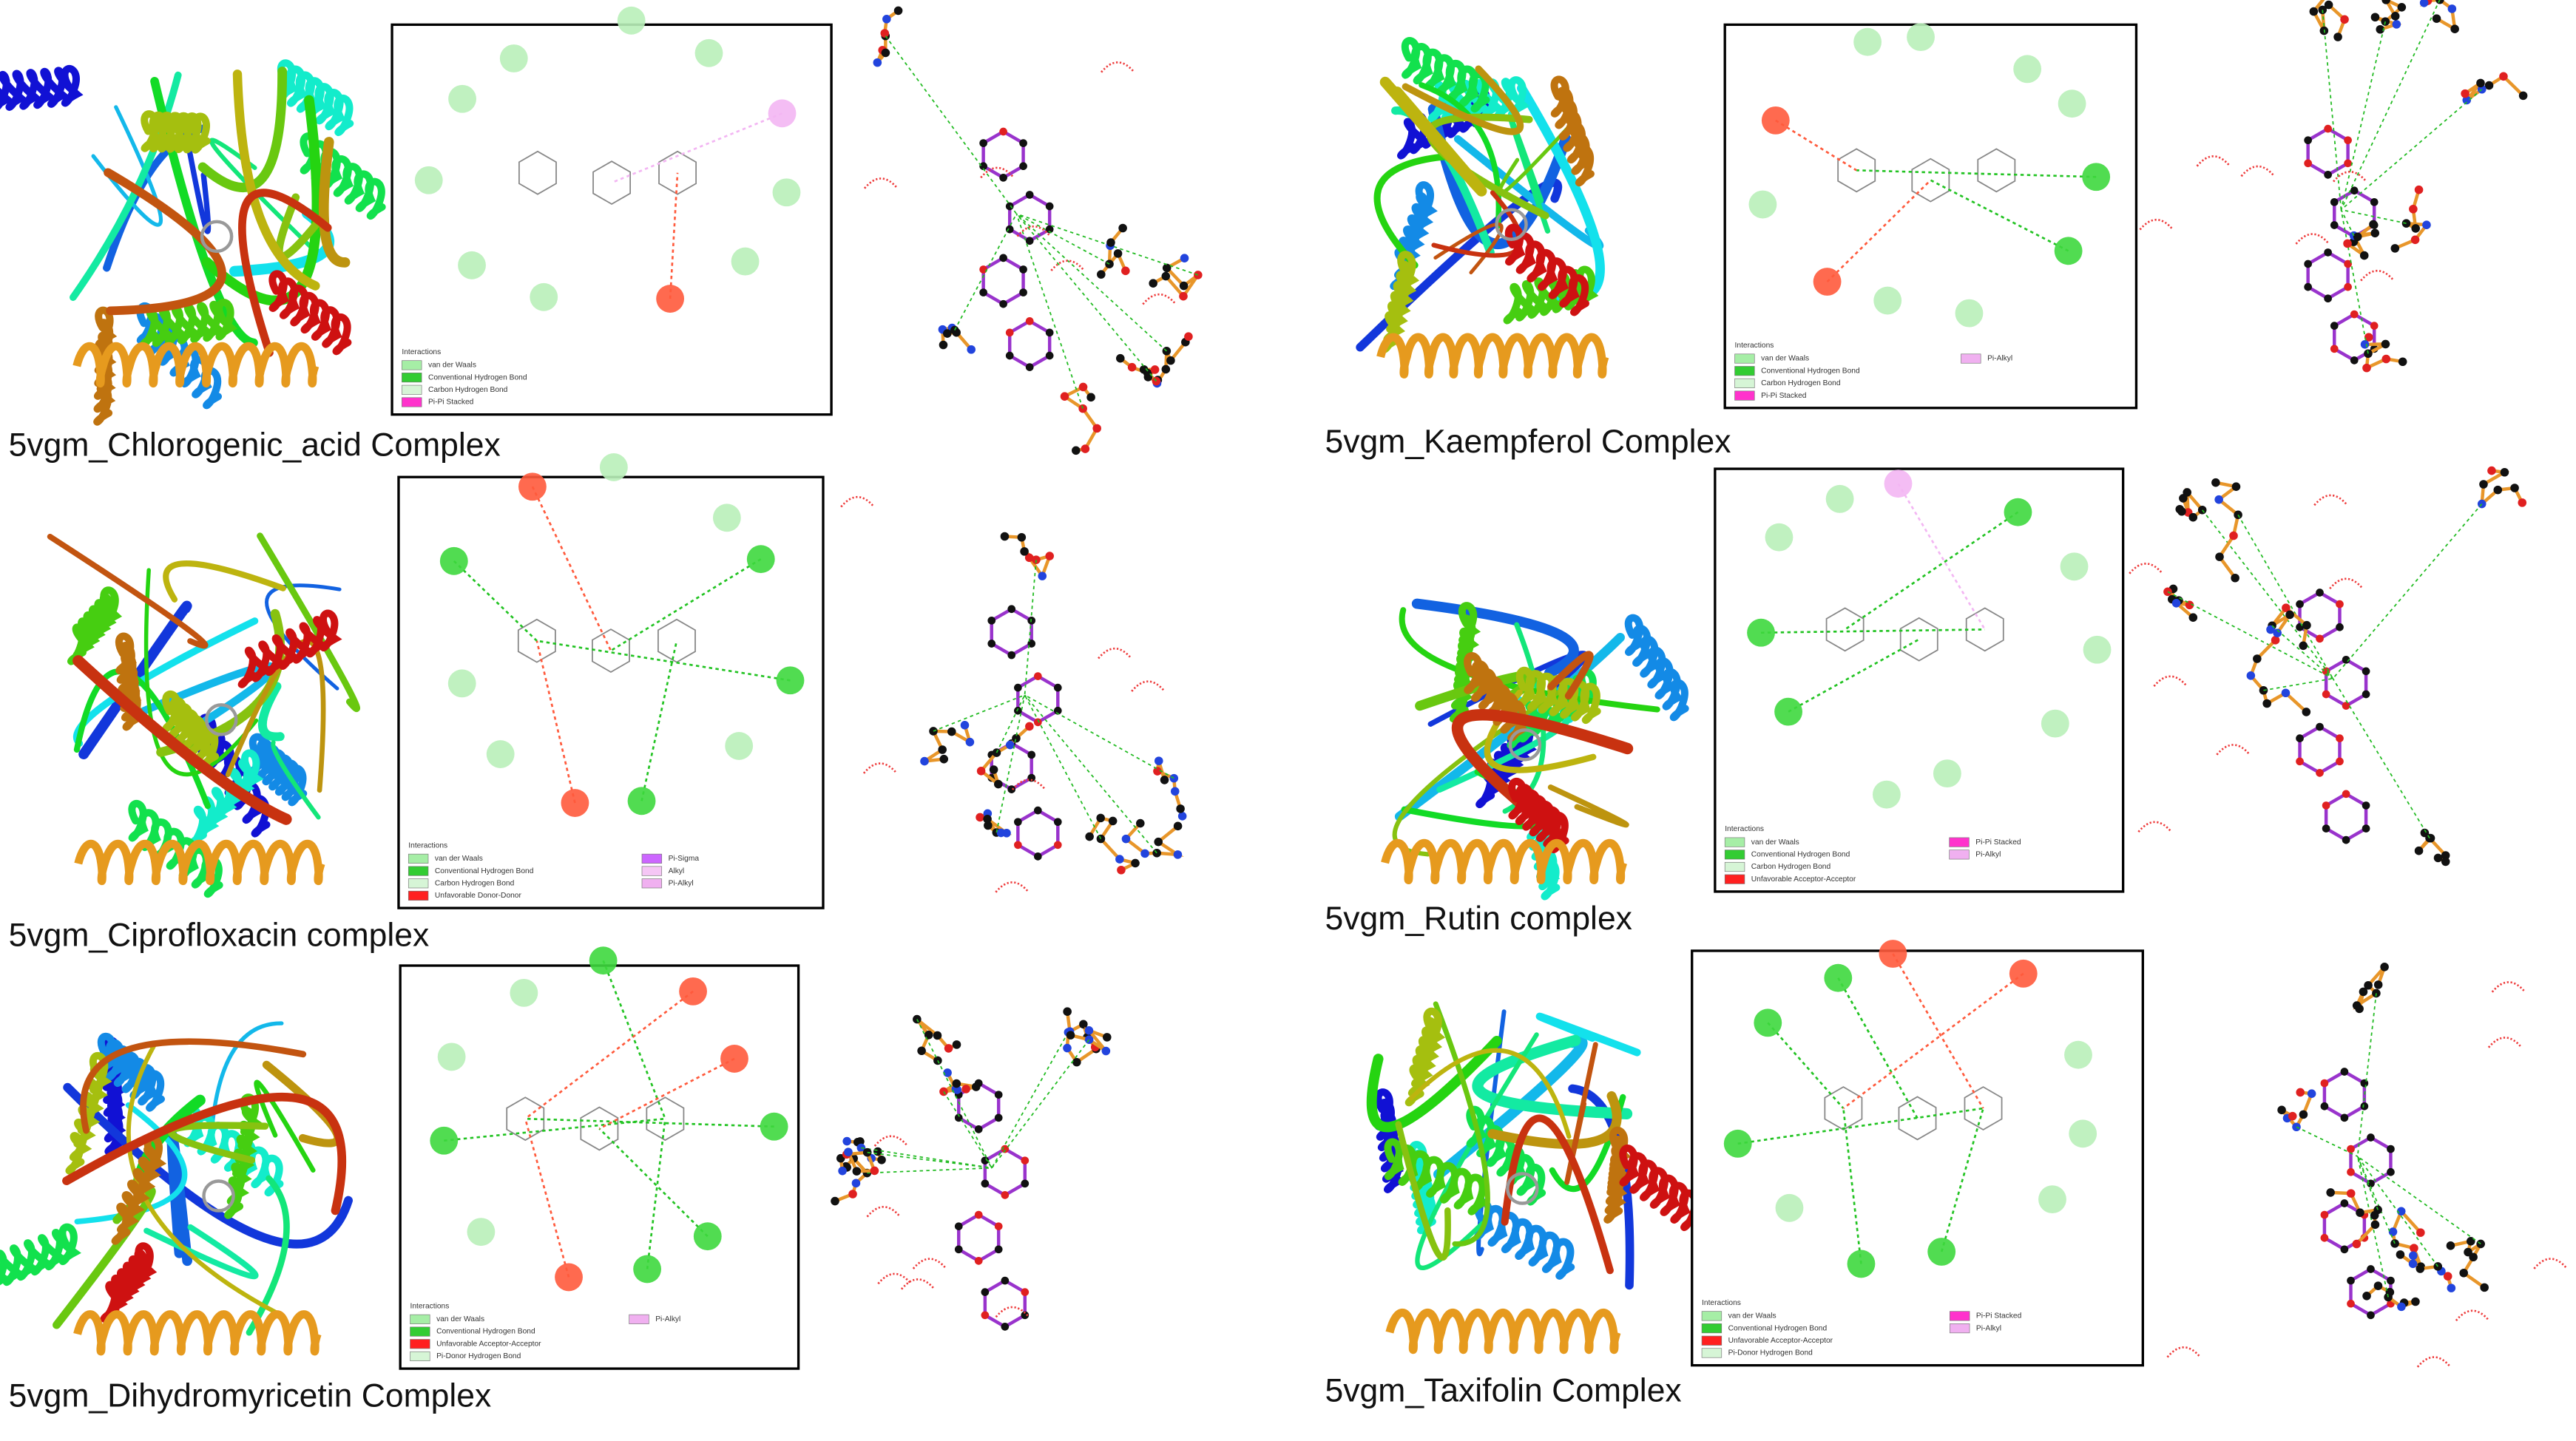 This screenshot has width=2576, height=1441. Describe the element at coordinates (667, 1319) in the screenshot. I see `legend-label: Pi-Alkyl` at that location.